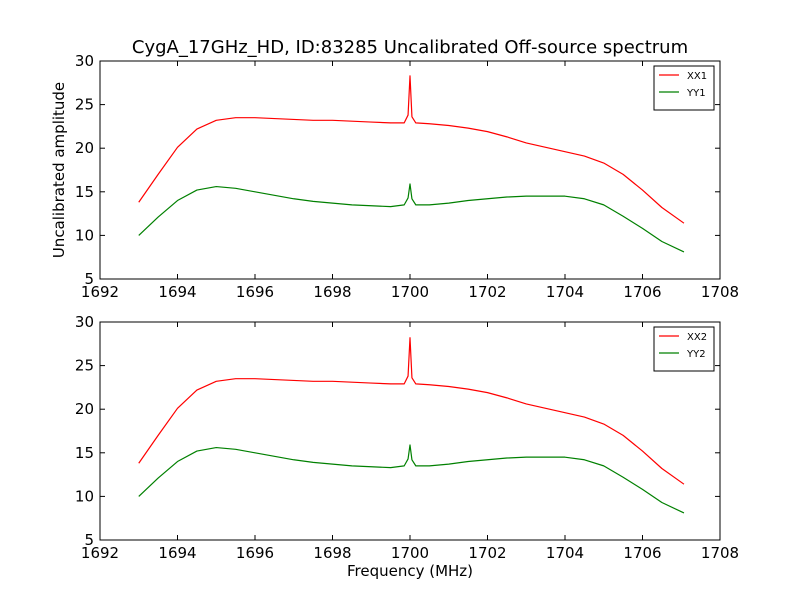 This screenshot has height=600, width=800. I want to click on y-axis-label: Uncalibrated amplitude, so click(59, 170).